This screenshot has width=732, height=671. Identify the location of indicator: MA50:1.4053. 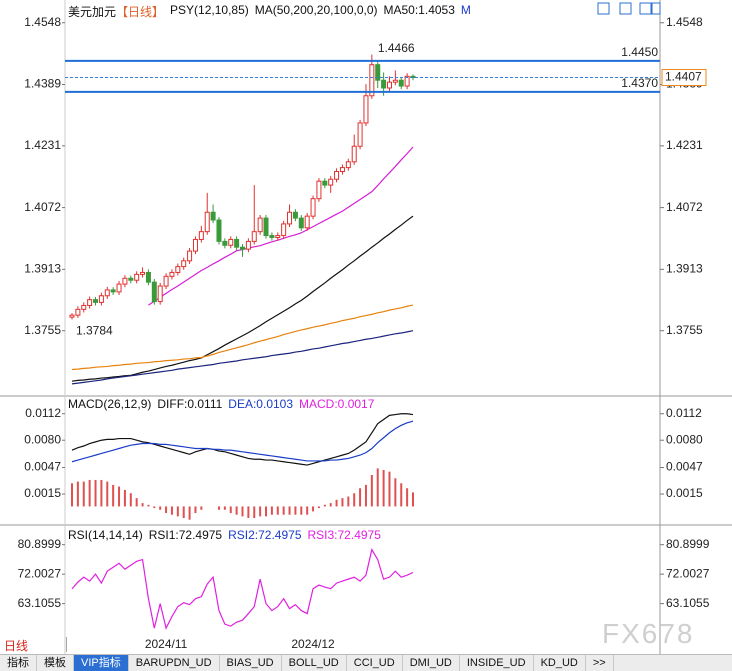
(419, 10).